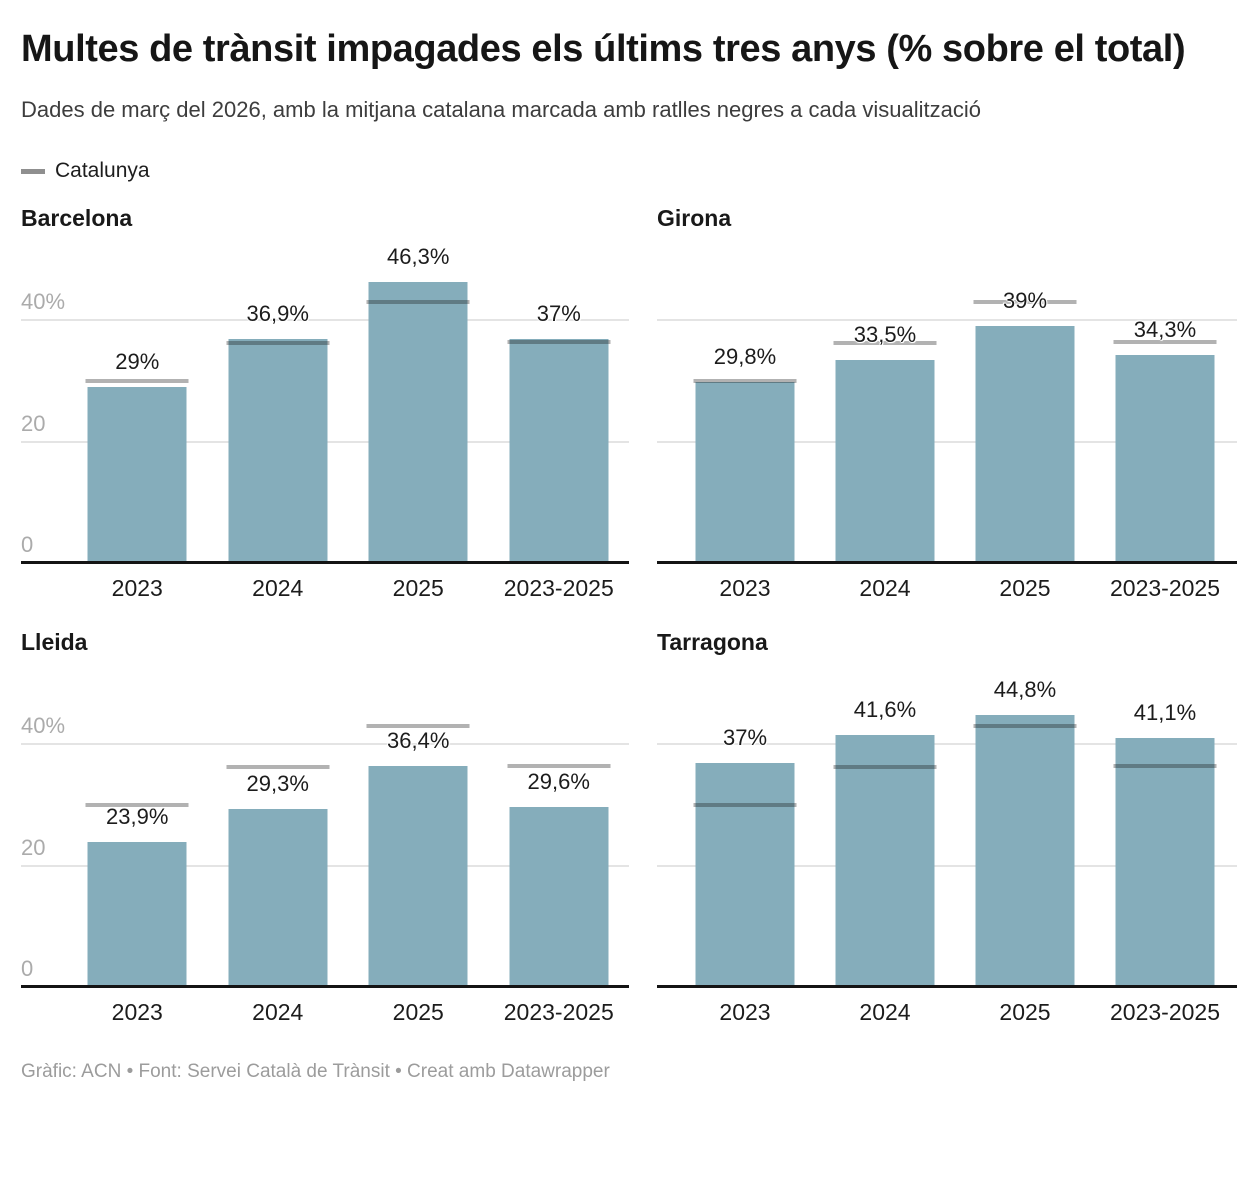 Image resolution: width=1240 pixels, height=1186 pixels. I want to click on panel-title-barcelona: Barcelona, so click(77, 218).